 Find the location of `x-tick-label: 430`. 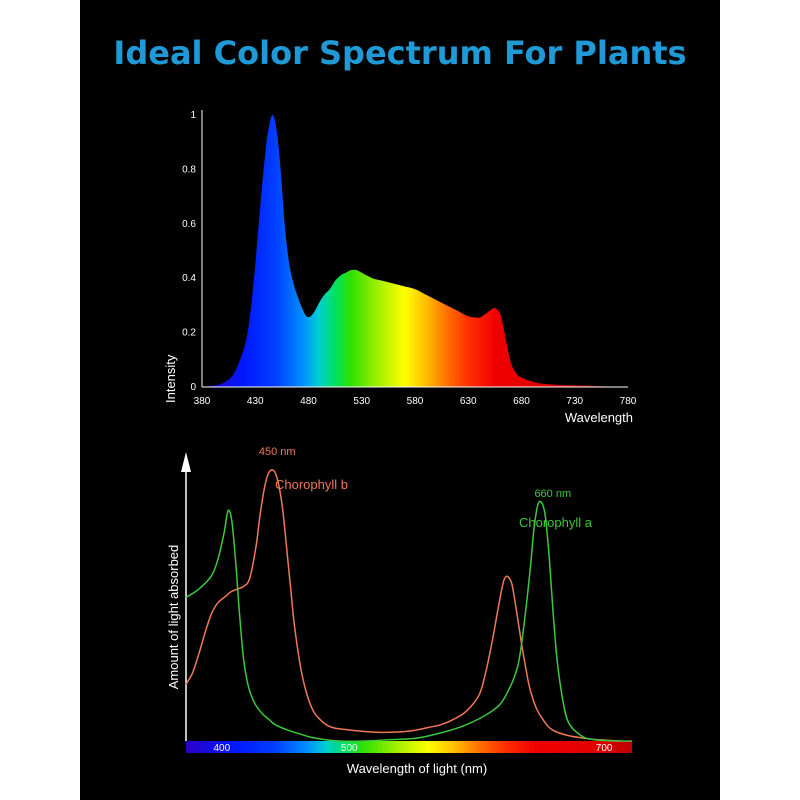

x-tick-label: 430 is located at coordinates (255, 401).